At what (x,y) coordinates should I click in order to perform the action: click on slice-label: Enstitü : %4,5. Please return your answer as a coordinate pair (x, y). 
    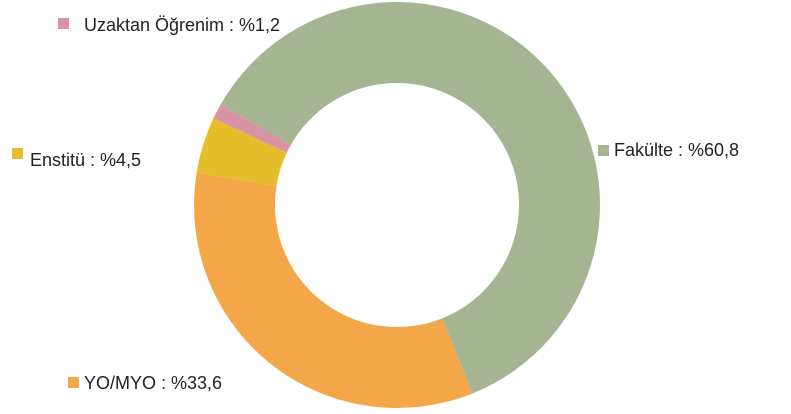
    Looking at the image, I should click on (86, 160).